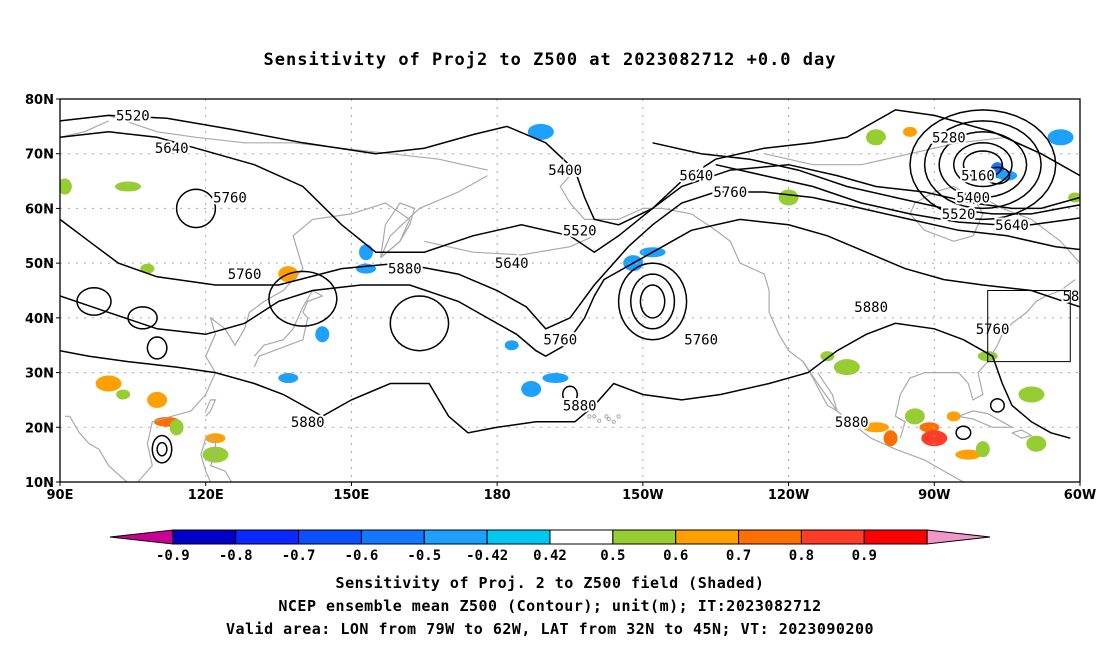 The width and height of the screenshot is (1100, 650). What do you see at coordinates (39, 319) in the screenshot?
I see `lat-tick-label: 40N` at bounding box center [39, 319].